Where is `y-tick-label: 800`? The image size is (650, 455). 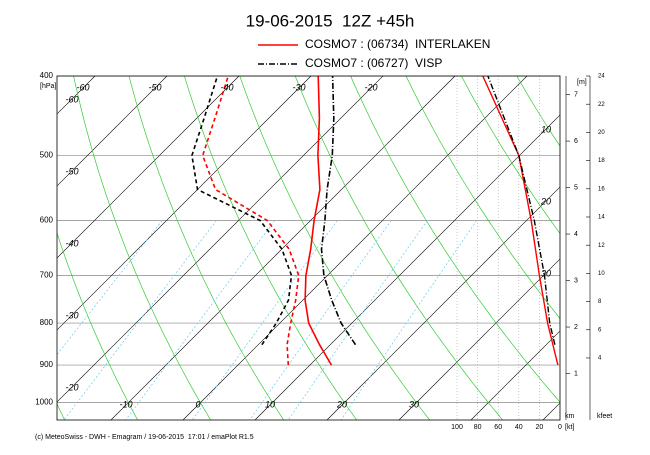 y-tick-label: 800 is located at coordinates (47, 322).